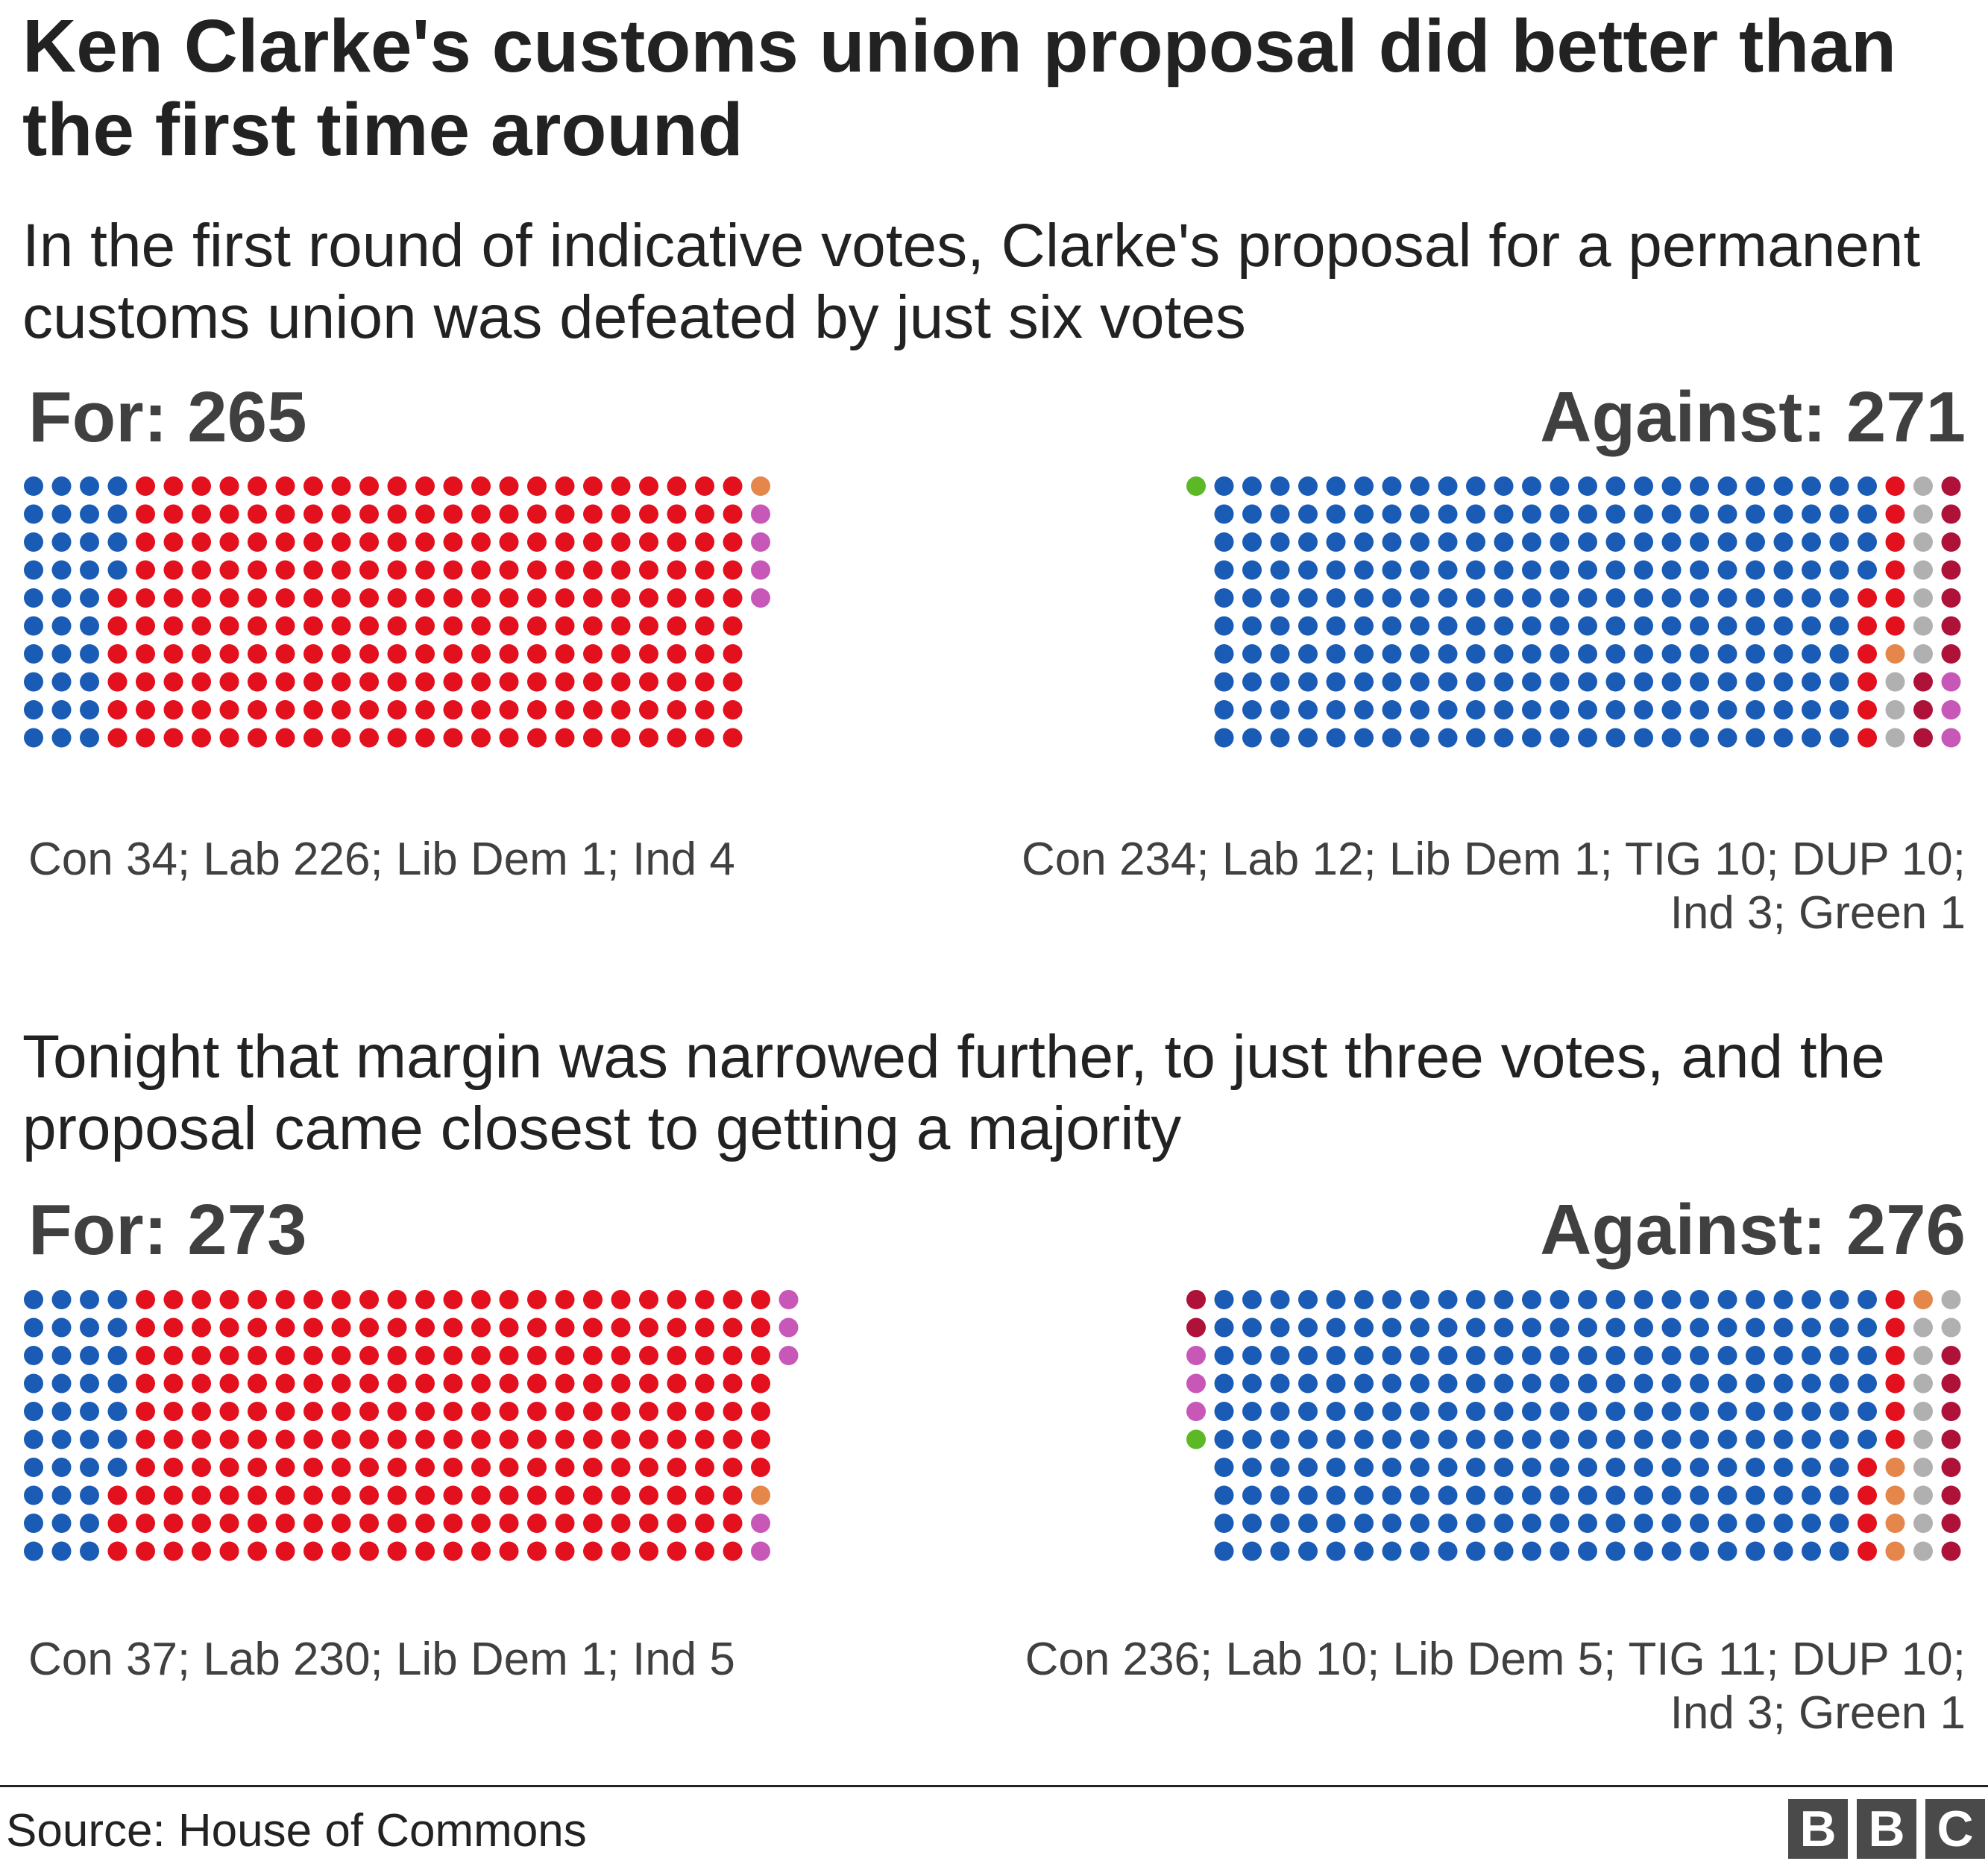  What do you see at coordinates (381, 1659) in the screenshot?
I see `second-round-for-breakdown: Con 37; Lab 230; Lib Dem 1; Ind 5` at bounding box center [381, 1659].